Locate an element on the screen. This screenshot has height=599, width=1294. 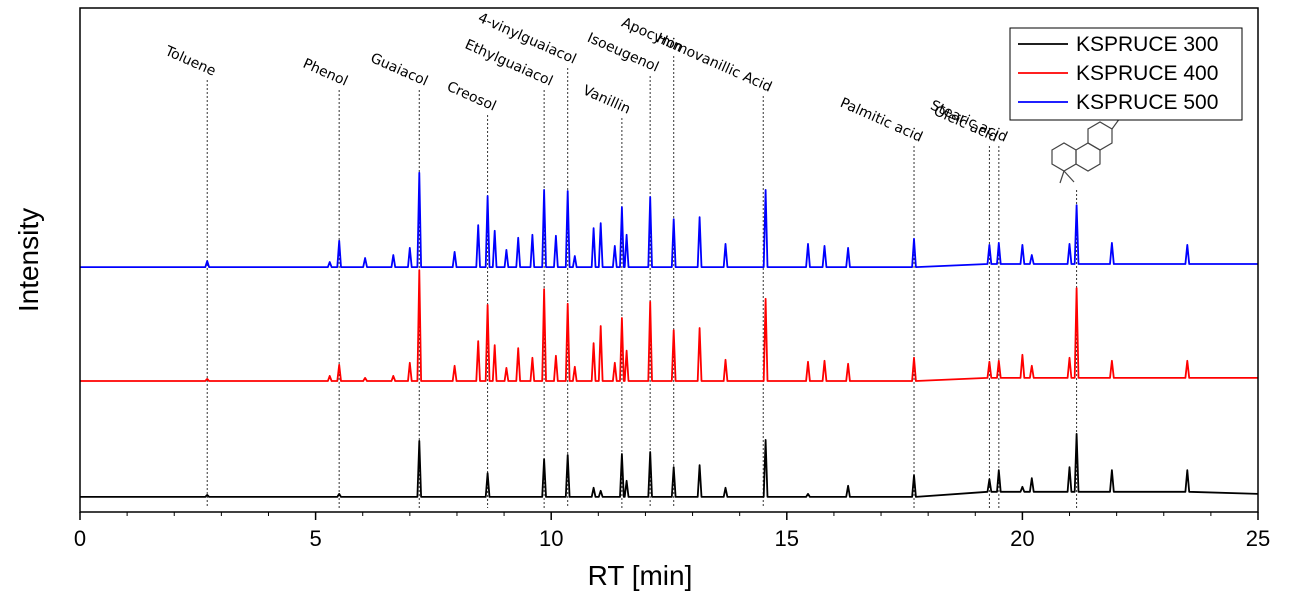
x-tick-label: 10 is located at coordinates (551, 538).